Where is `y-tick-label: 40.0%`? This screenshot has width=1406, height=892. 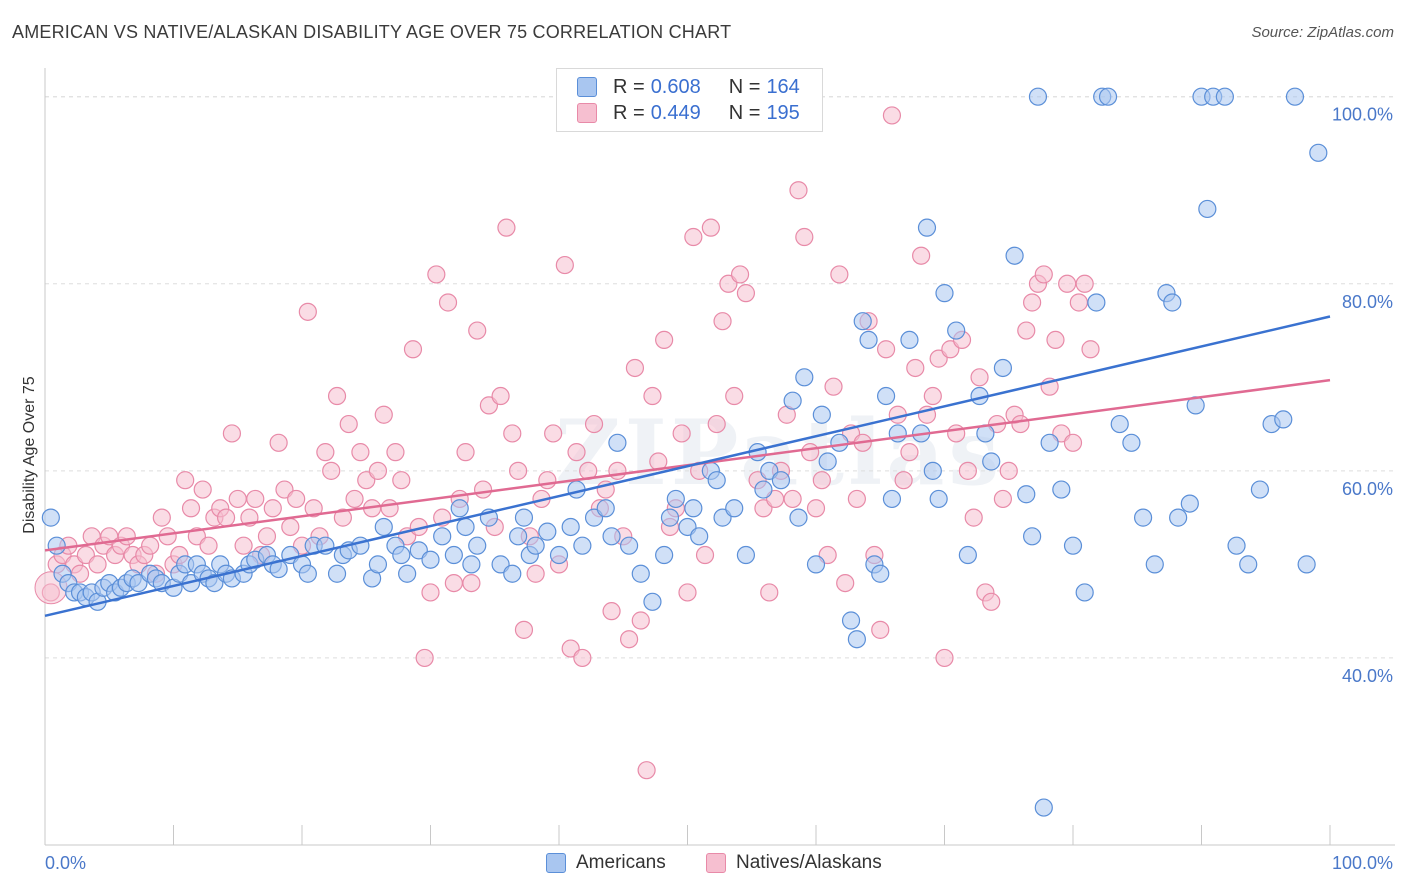 y-tick-label: 40.0% is located at coordinates (1367, 676).